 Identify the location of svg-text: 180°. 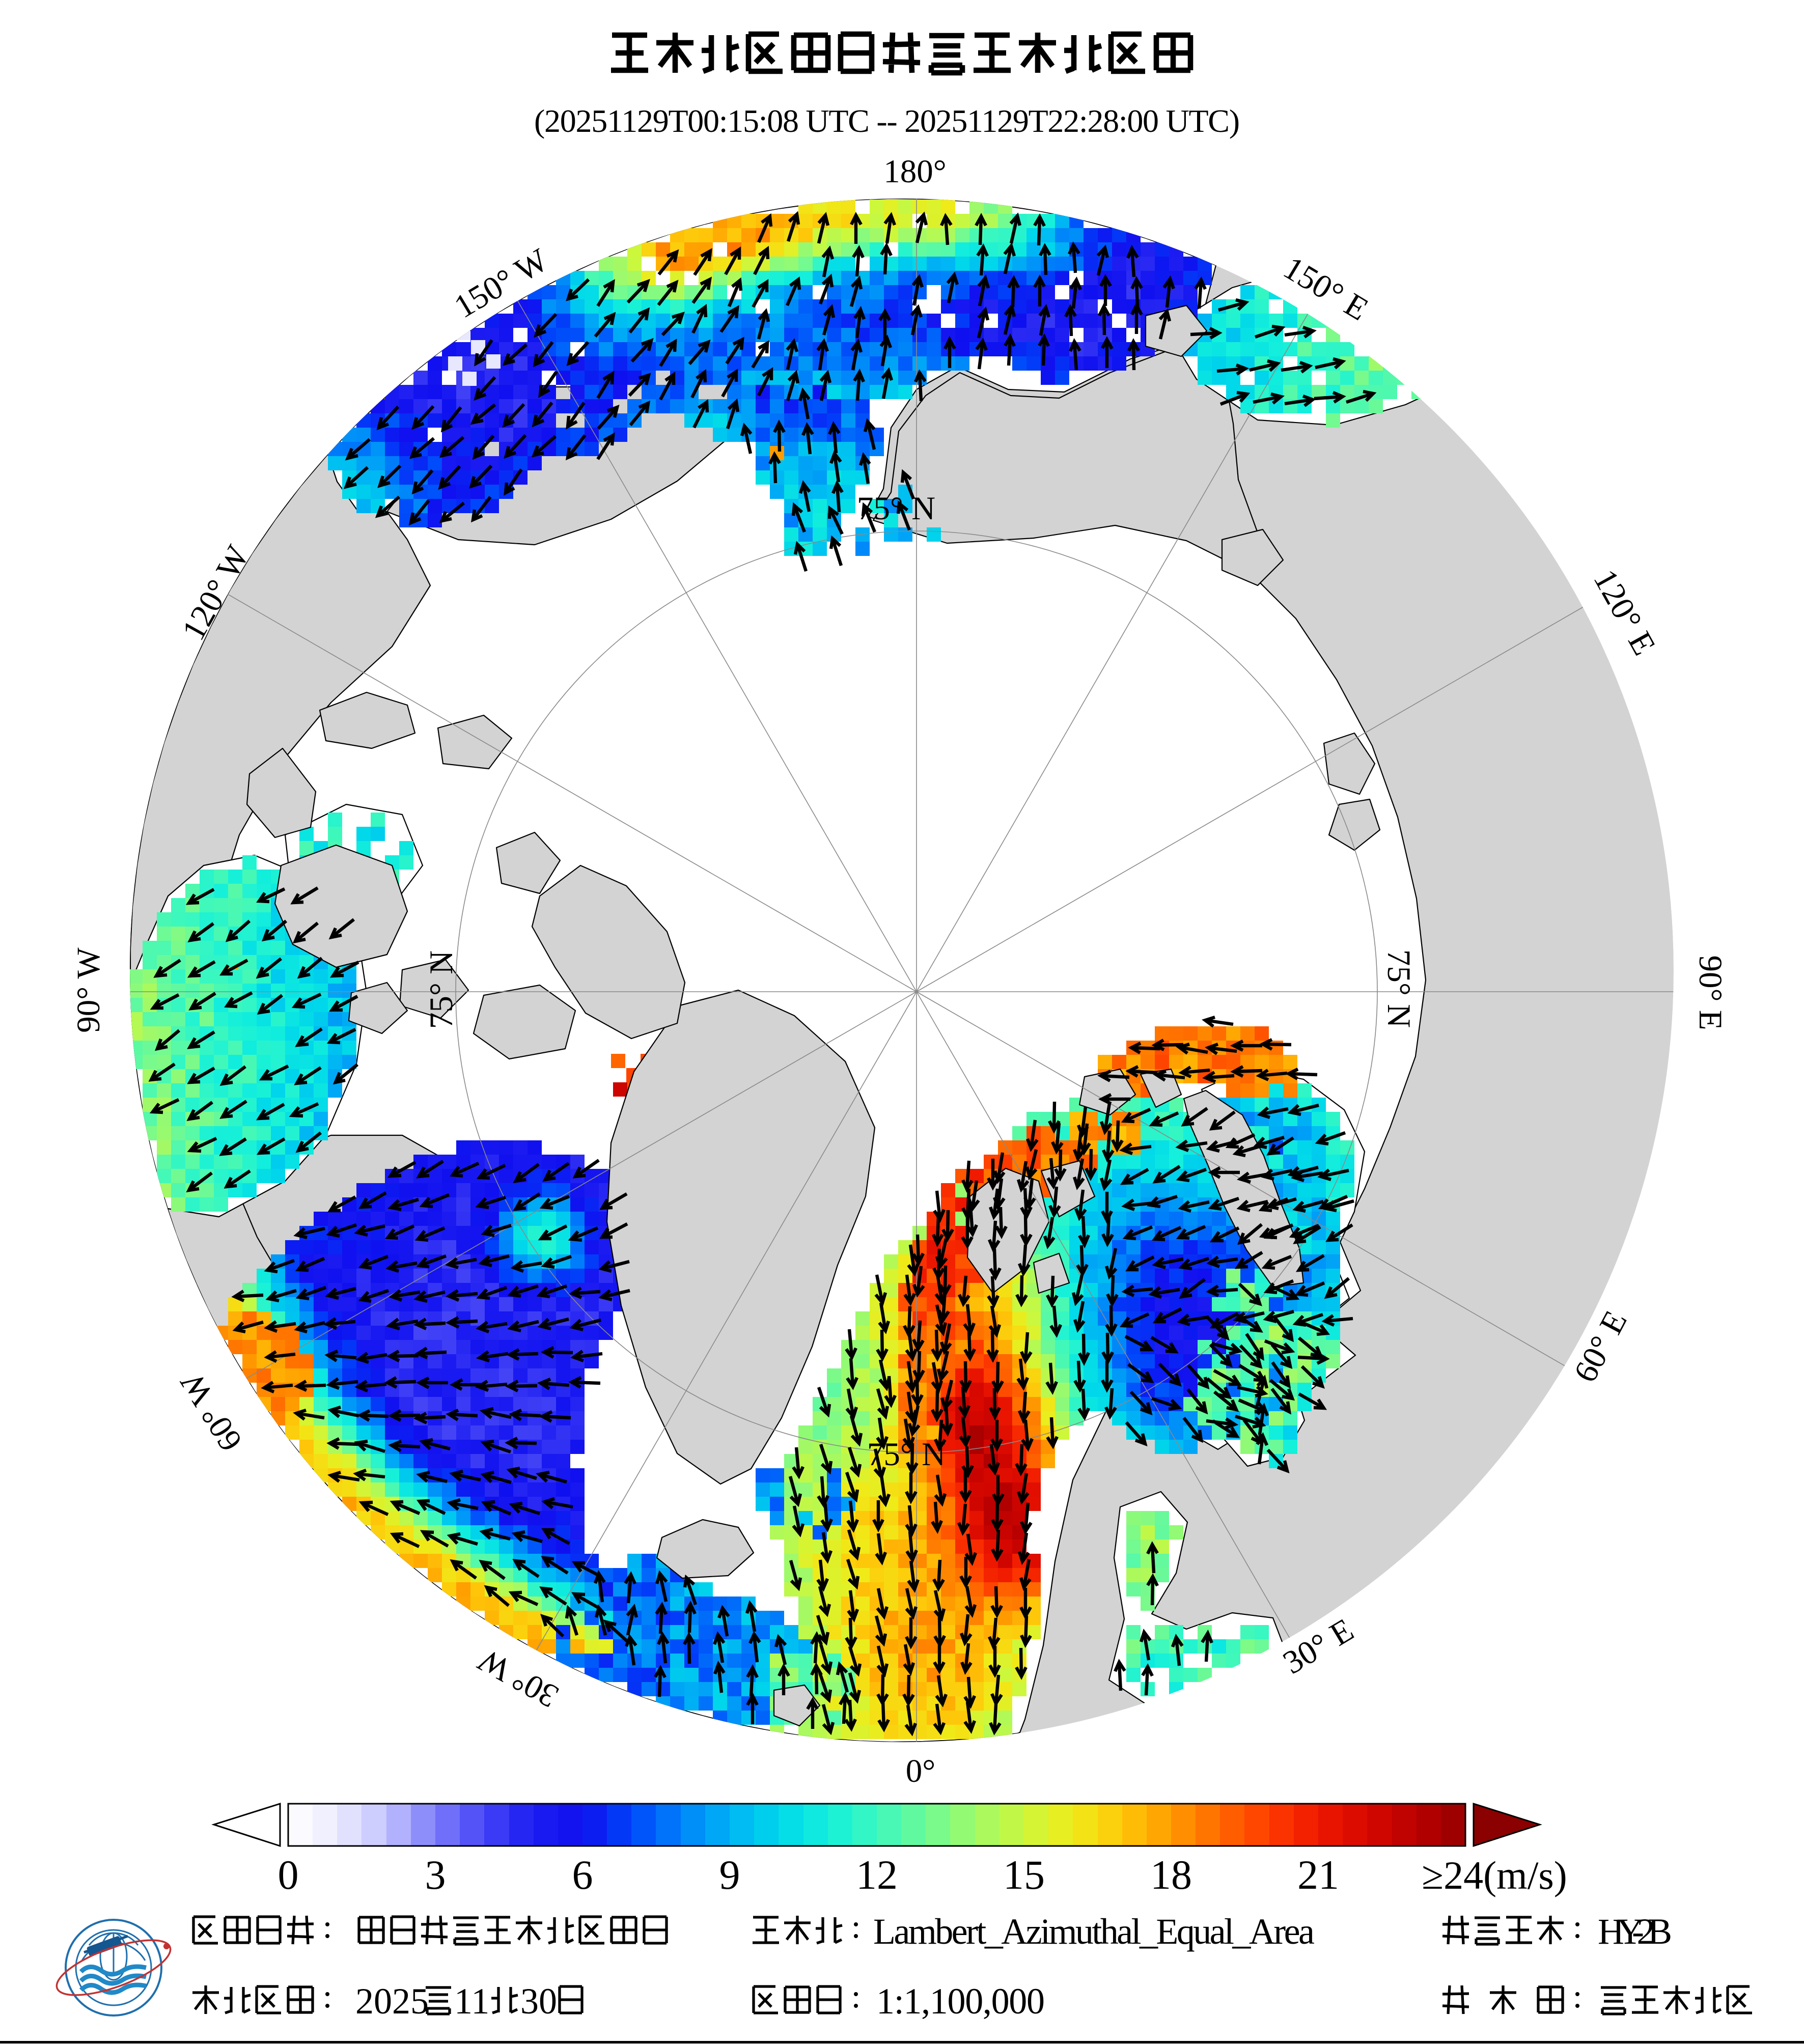
(915, 171).